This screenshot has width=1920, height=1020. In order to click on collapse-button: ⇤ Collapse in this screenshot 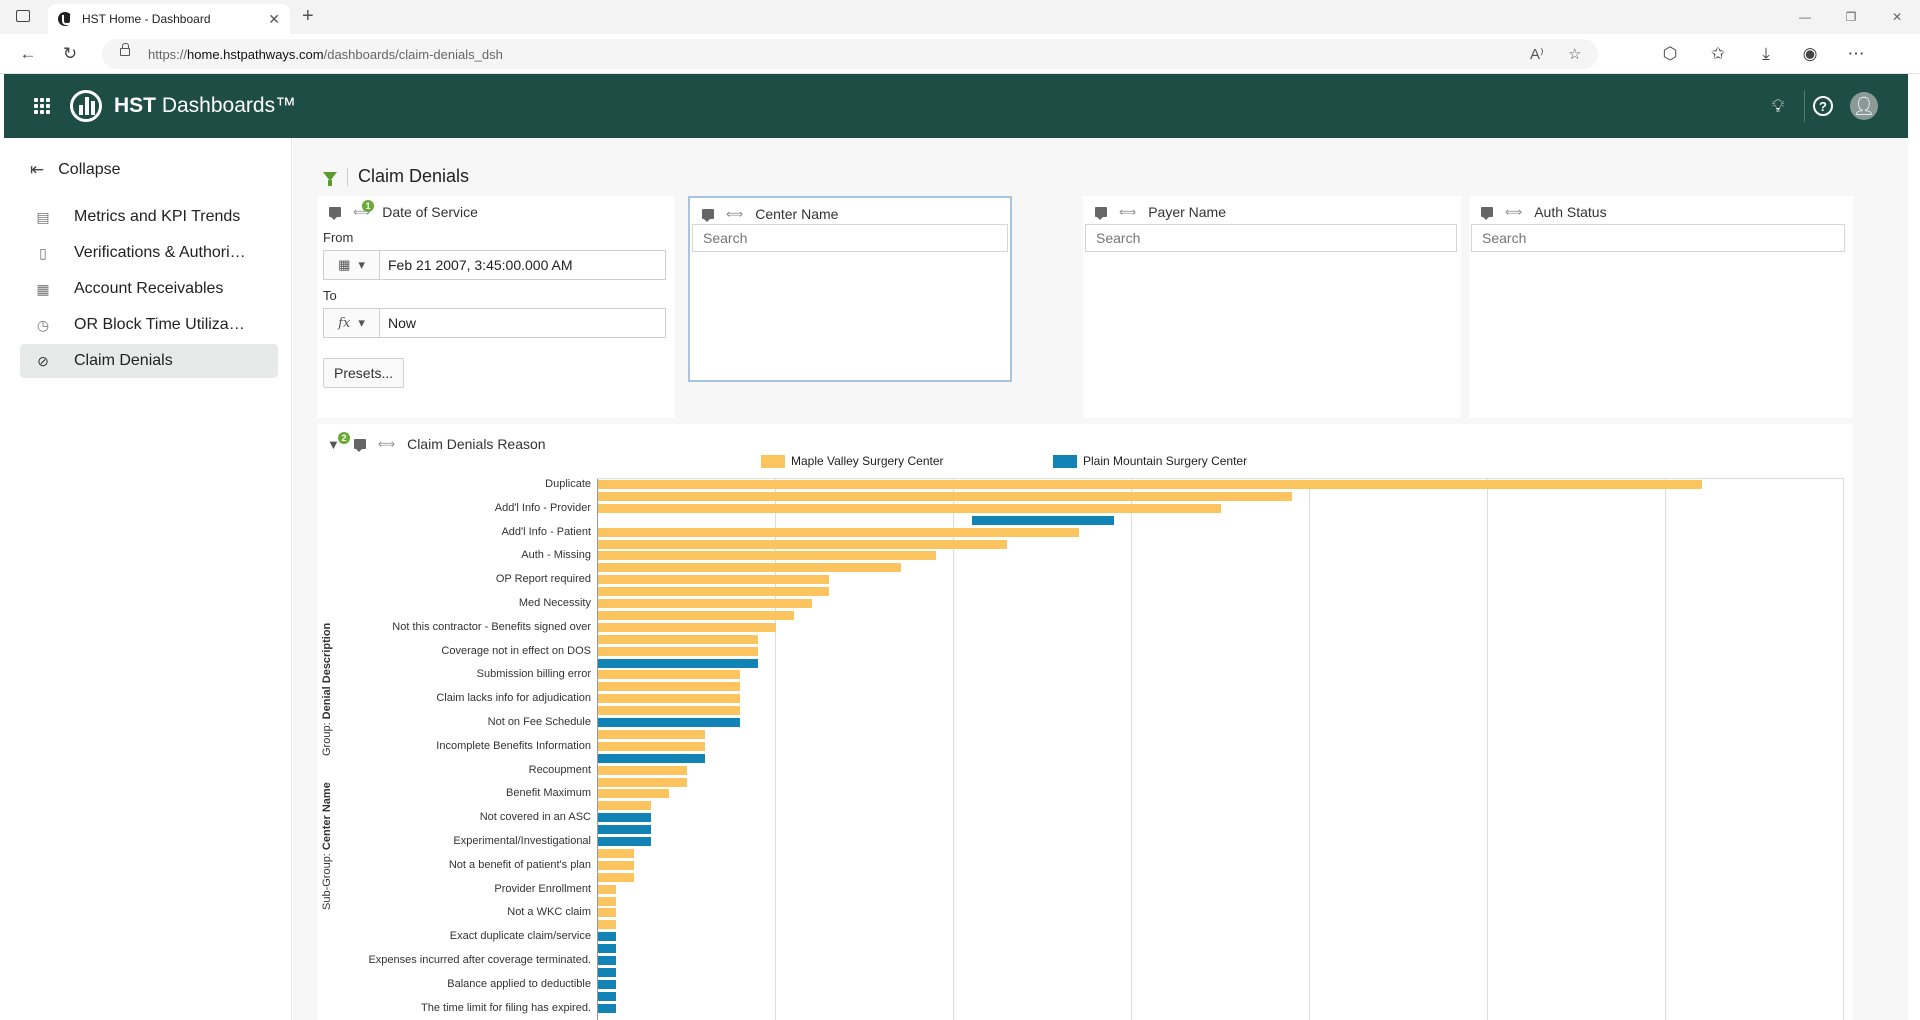, I will do `click(75, 170)`.